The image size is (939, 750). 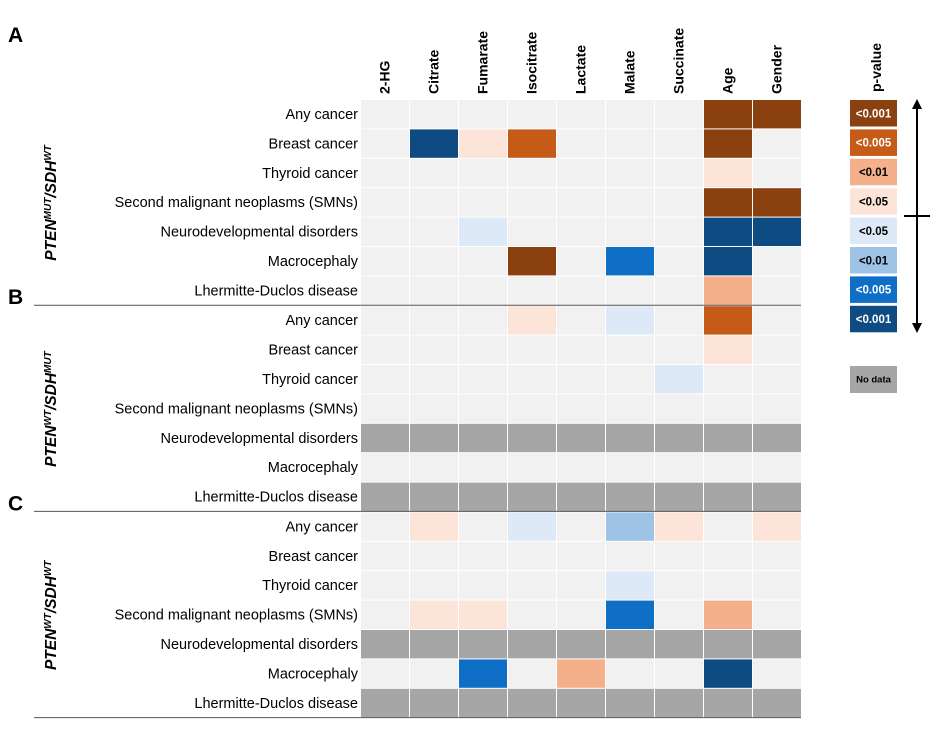 What do you see at coordinates (313, 468) in the screenshot?
I see `row-label: Macrocephaly` at bounding box center [313, 468].